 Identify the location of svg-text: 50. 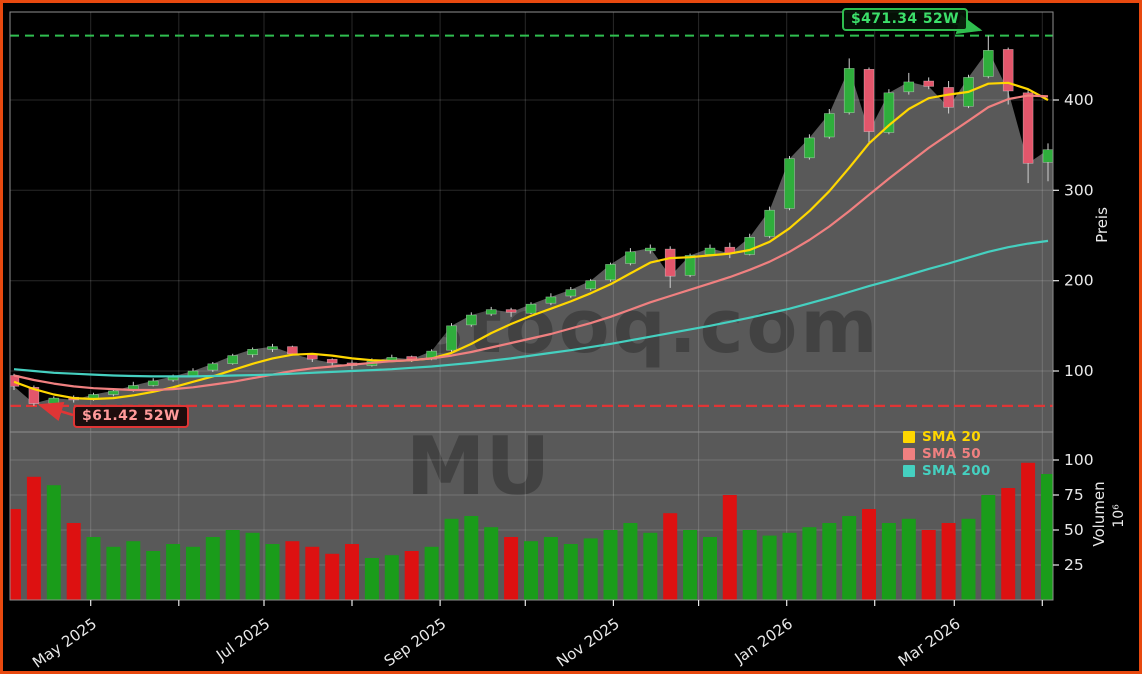
(1074, 530).